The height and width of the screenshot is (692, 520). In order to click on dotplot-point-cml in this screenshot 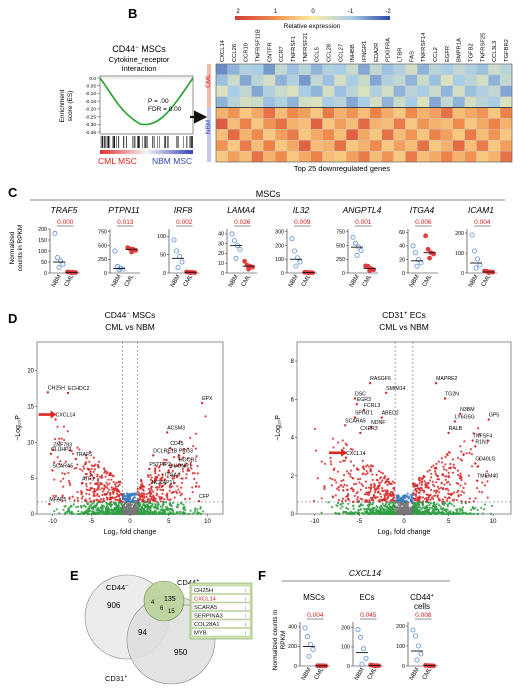, I will do `click(131, 252)`.